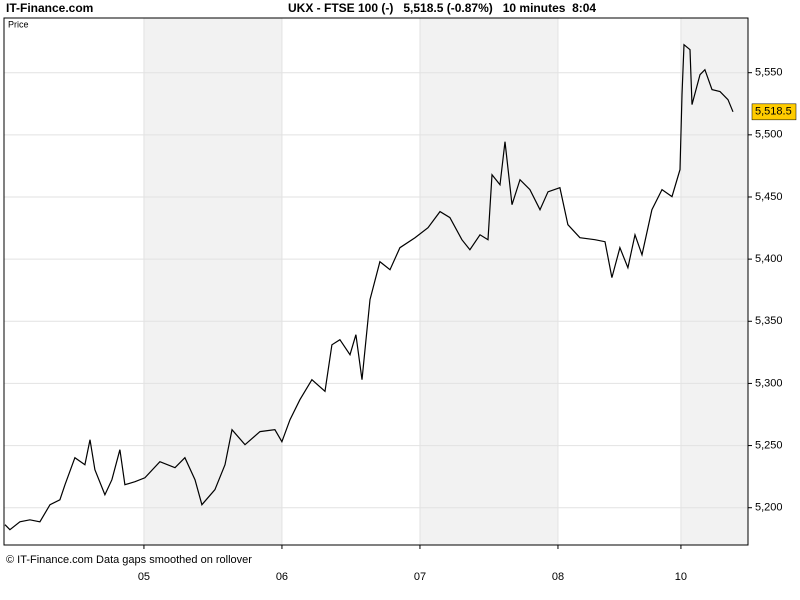 Image resolution: width=800 pixels, height=600 pixels. What do you see at coordinates (769, 135) in the screenshot?
I see `y-tick-label: 5,500` at bounding box center [769, 135].